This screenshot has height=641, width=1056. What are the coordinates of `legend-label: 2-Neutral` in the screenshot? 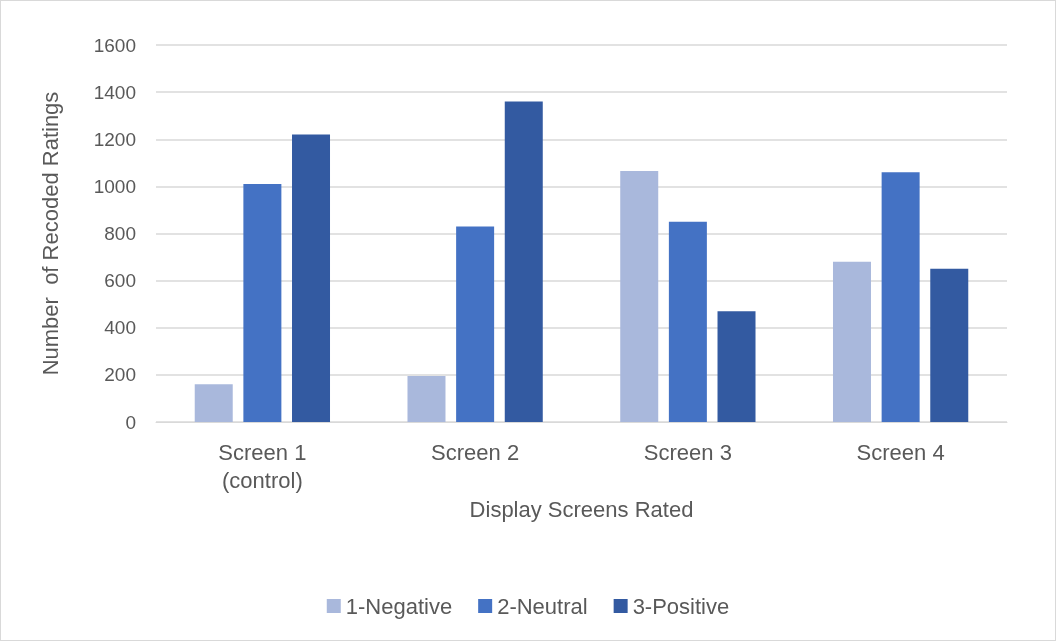 It's located at (542, 606).